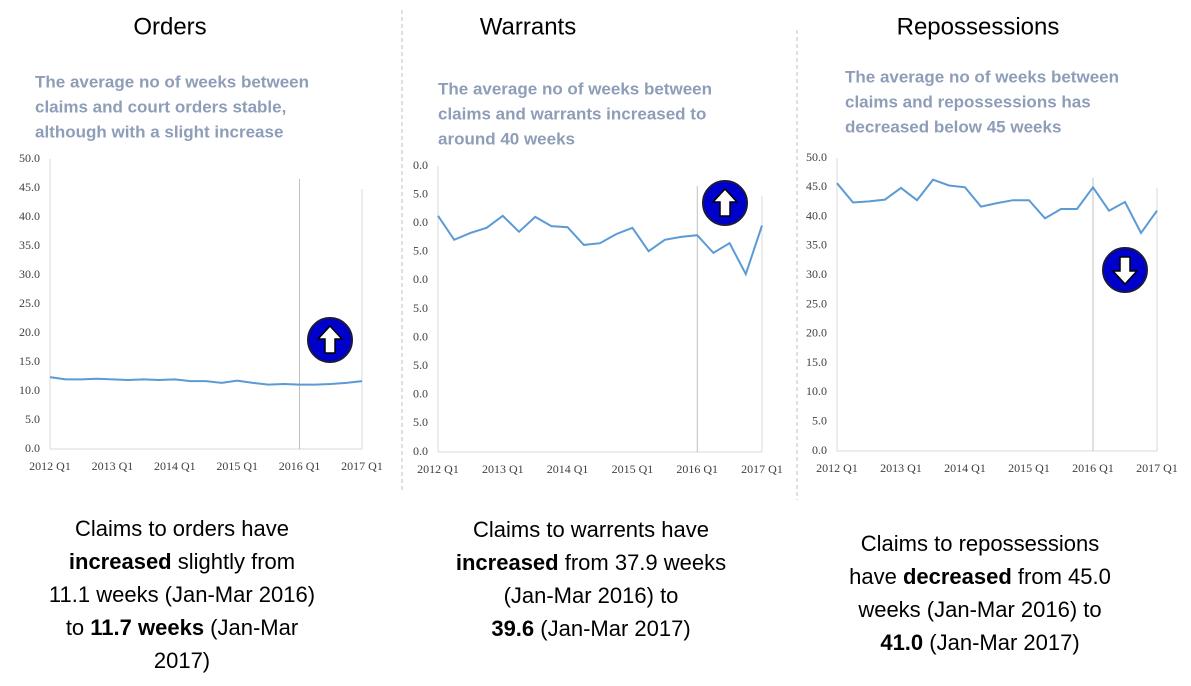 This screenshot has height=686, width=1191. What do you see at coordinates (182, 528) in the screenshot?
I see `caption-text: Claims to orders have` at bounding box center [182, 528].